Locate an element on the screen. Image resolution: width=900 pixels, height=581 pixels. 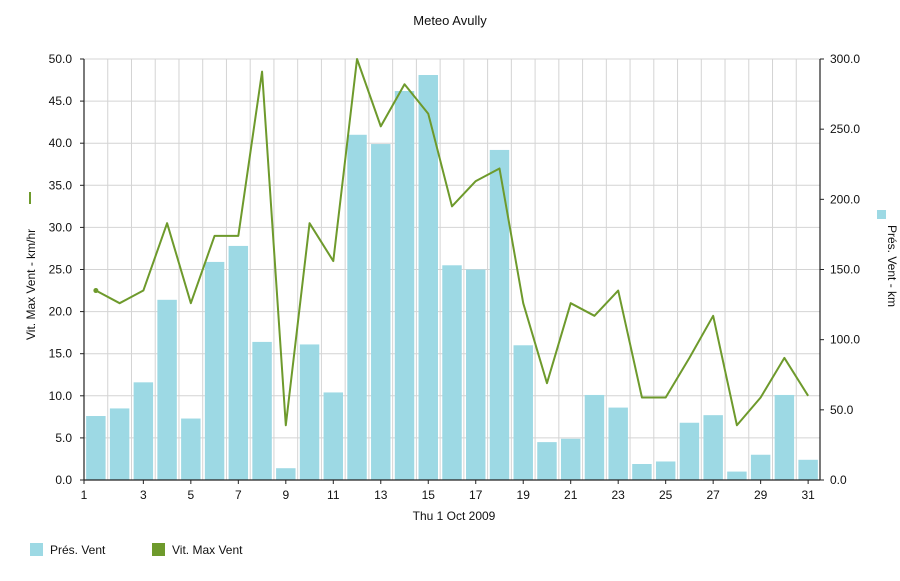
y-left-tick-label: 10.0 is located at coordinates (61, 396).